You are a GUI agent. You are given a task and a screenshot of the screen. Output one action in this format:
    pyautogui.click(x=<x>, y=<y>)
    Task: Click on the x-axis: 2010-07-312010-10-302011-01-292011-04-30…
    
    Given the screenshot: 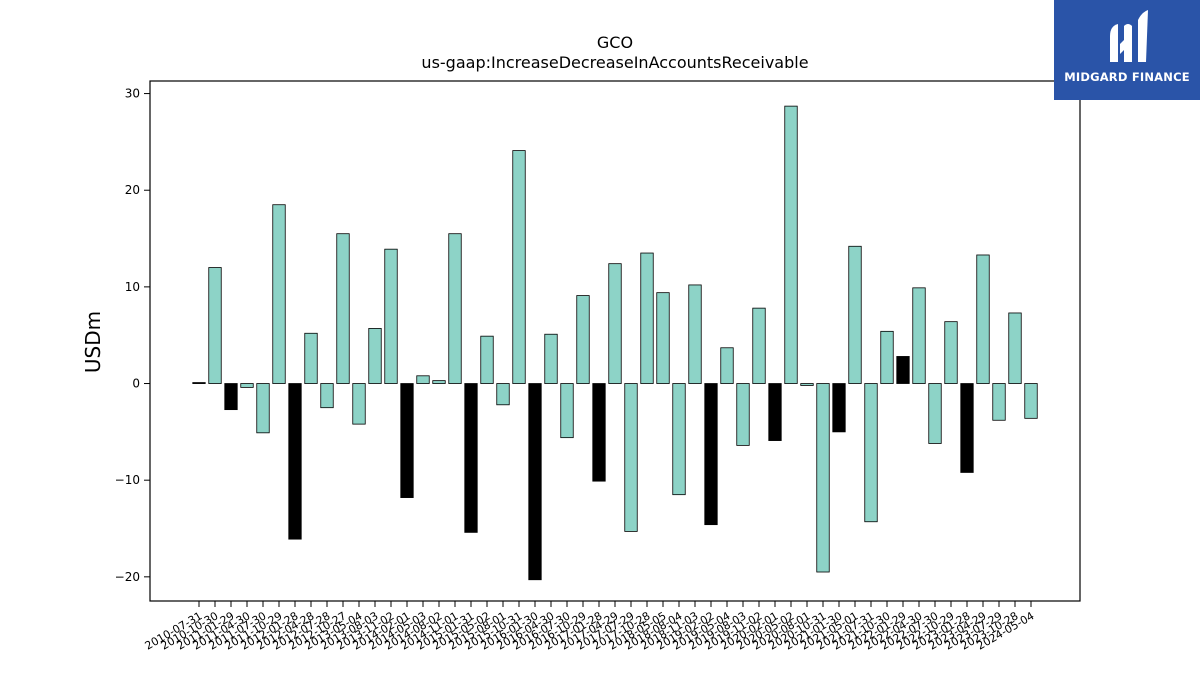 What is the action you would take?
    pyautogui.click(x=590, y=627)
    